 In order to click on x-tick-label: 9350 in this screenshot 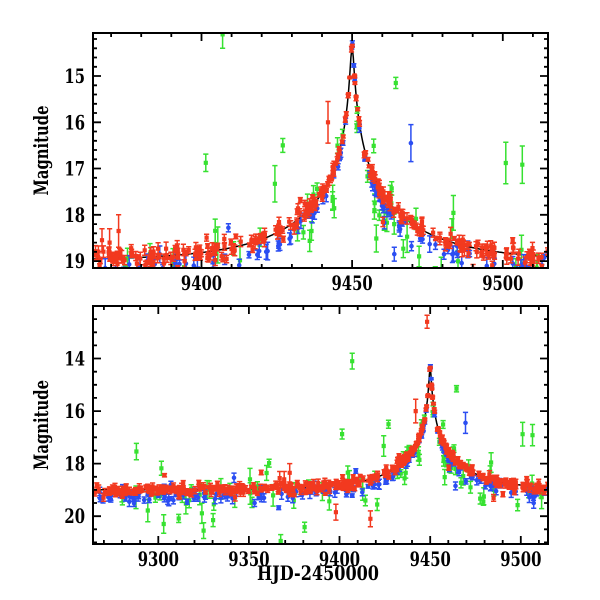, I will do `click(248, 559)`.